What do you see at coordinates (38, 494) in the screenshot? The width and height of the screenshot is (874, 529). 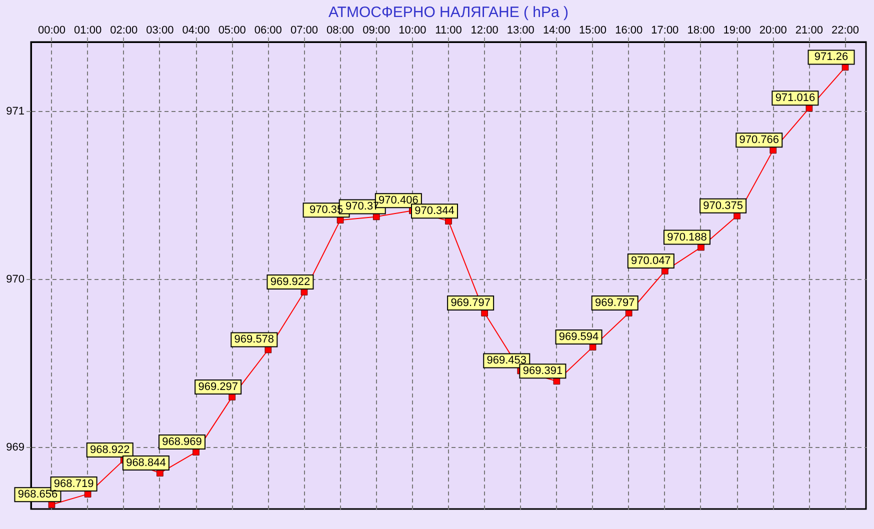 I see `data-label: 968.656` at bounding box center [38, 494].